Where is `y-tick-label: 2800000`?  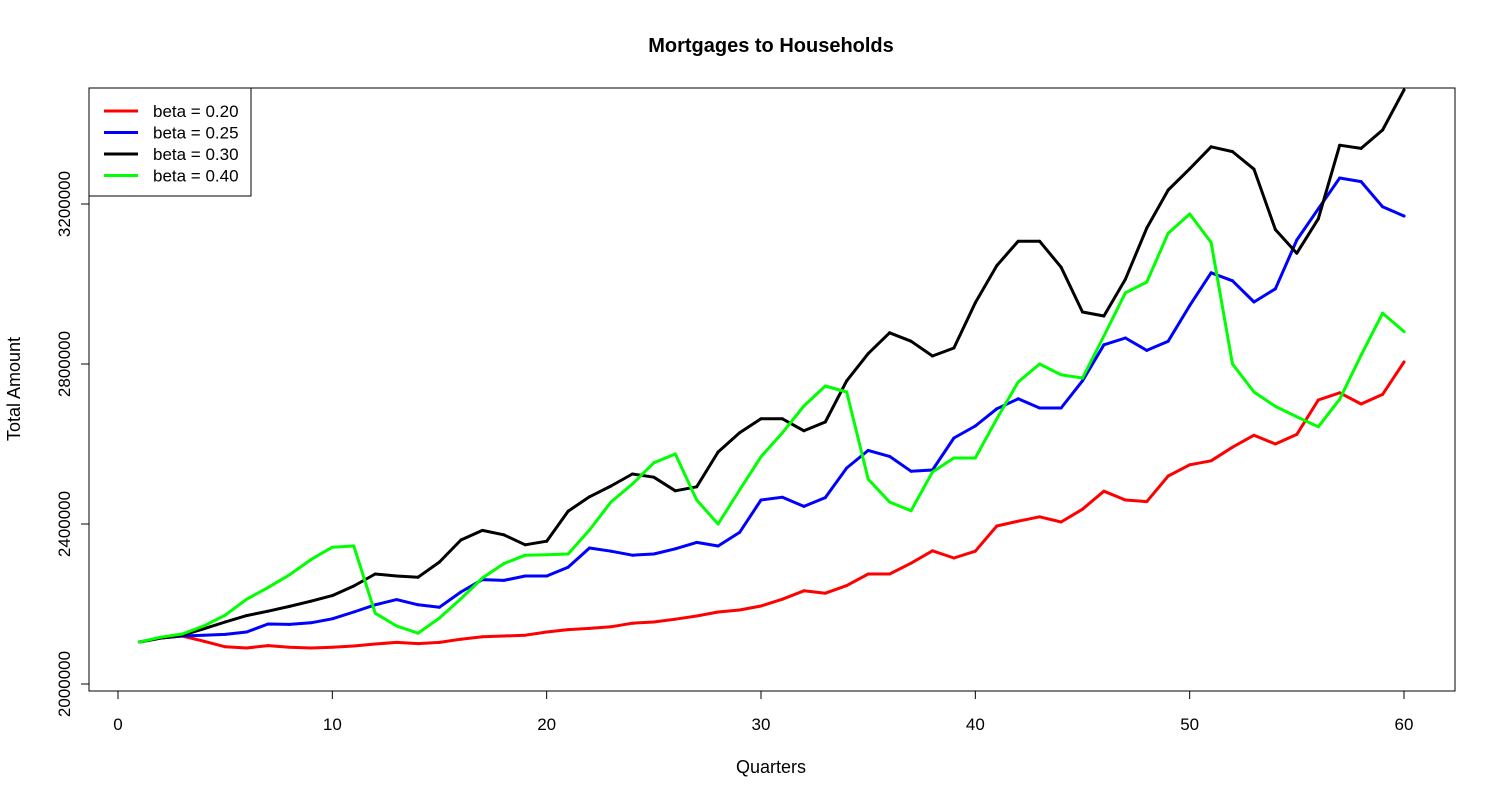 y-tick-label: 2800000 is located at coordinates (64, 364).